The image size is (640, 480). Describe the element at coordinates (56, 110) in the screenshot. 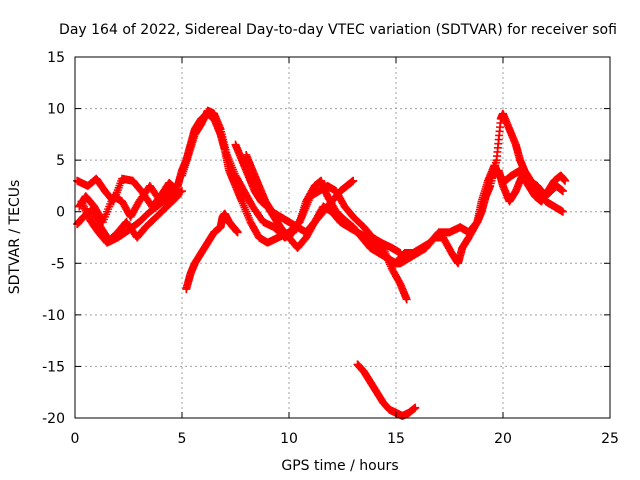

I see `y-tick-label: 10` at that location.